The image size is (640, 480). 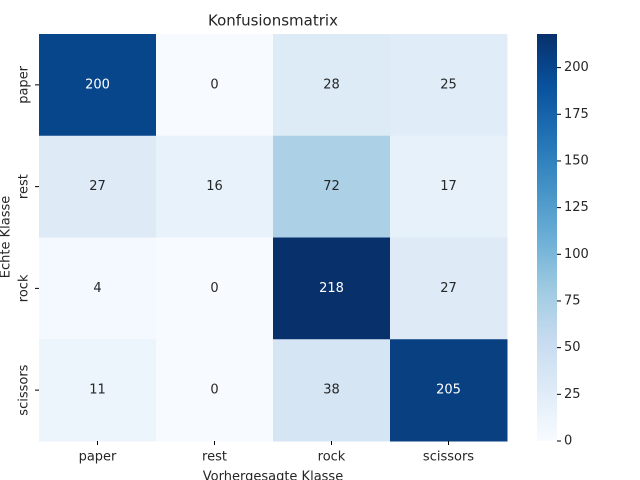 I want to click on cell-label: 218, so click(x=331, y=288).